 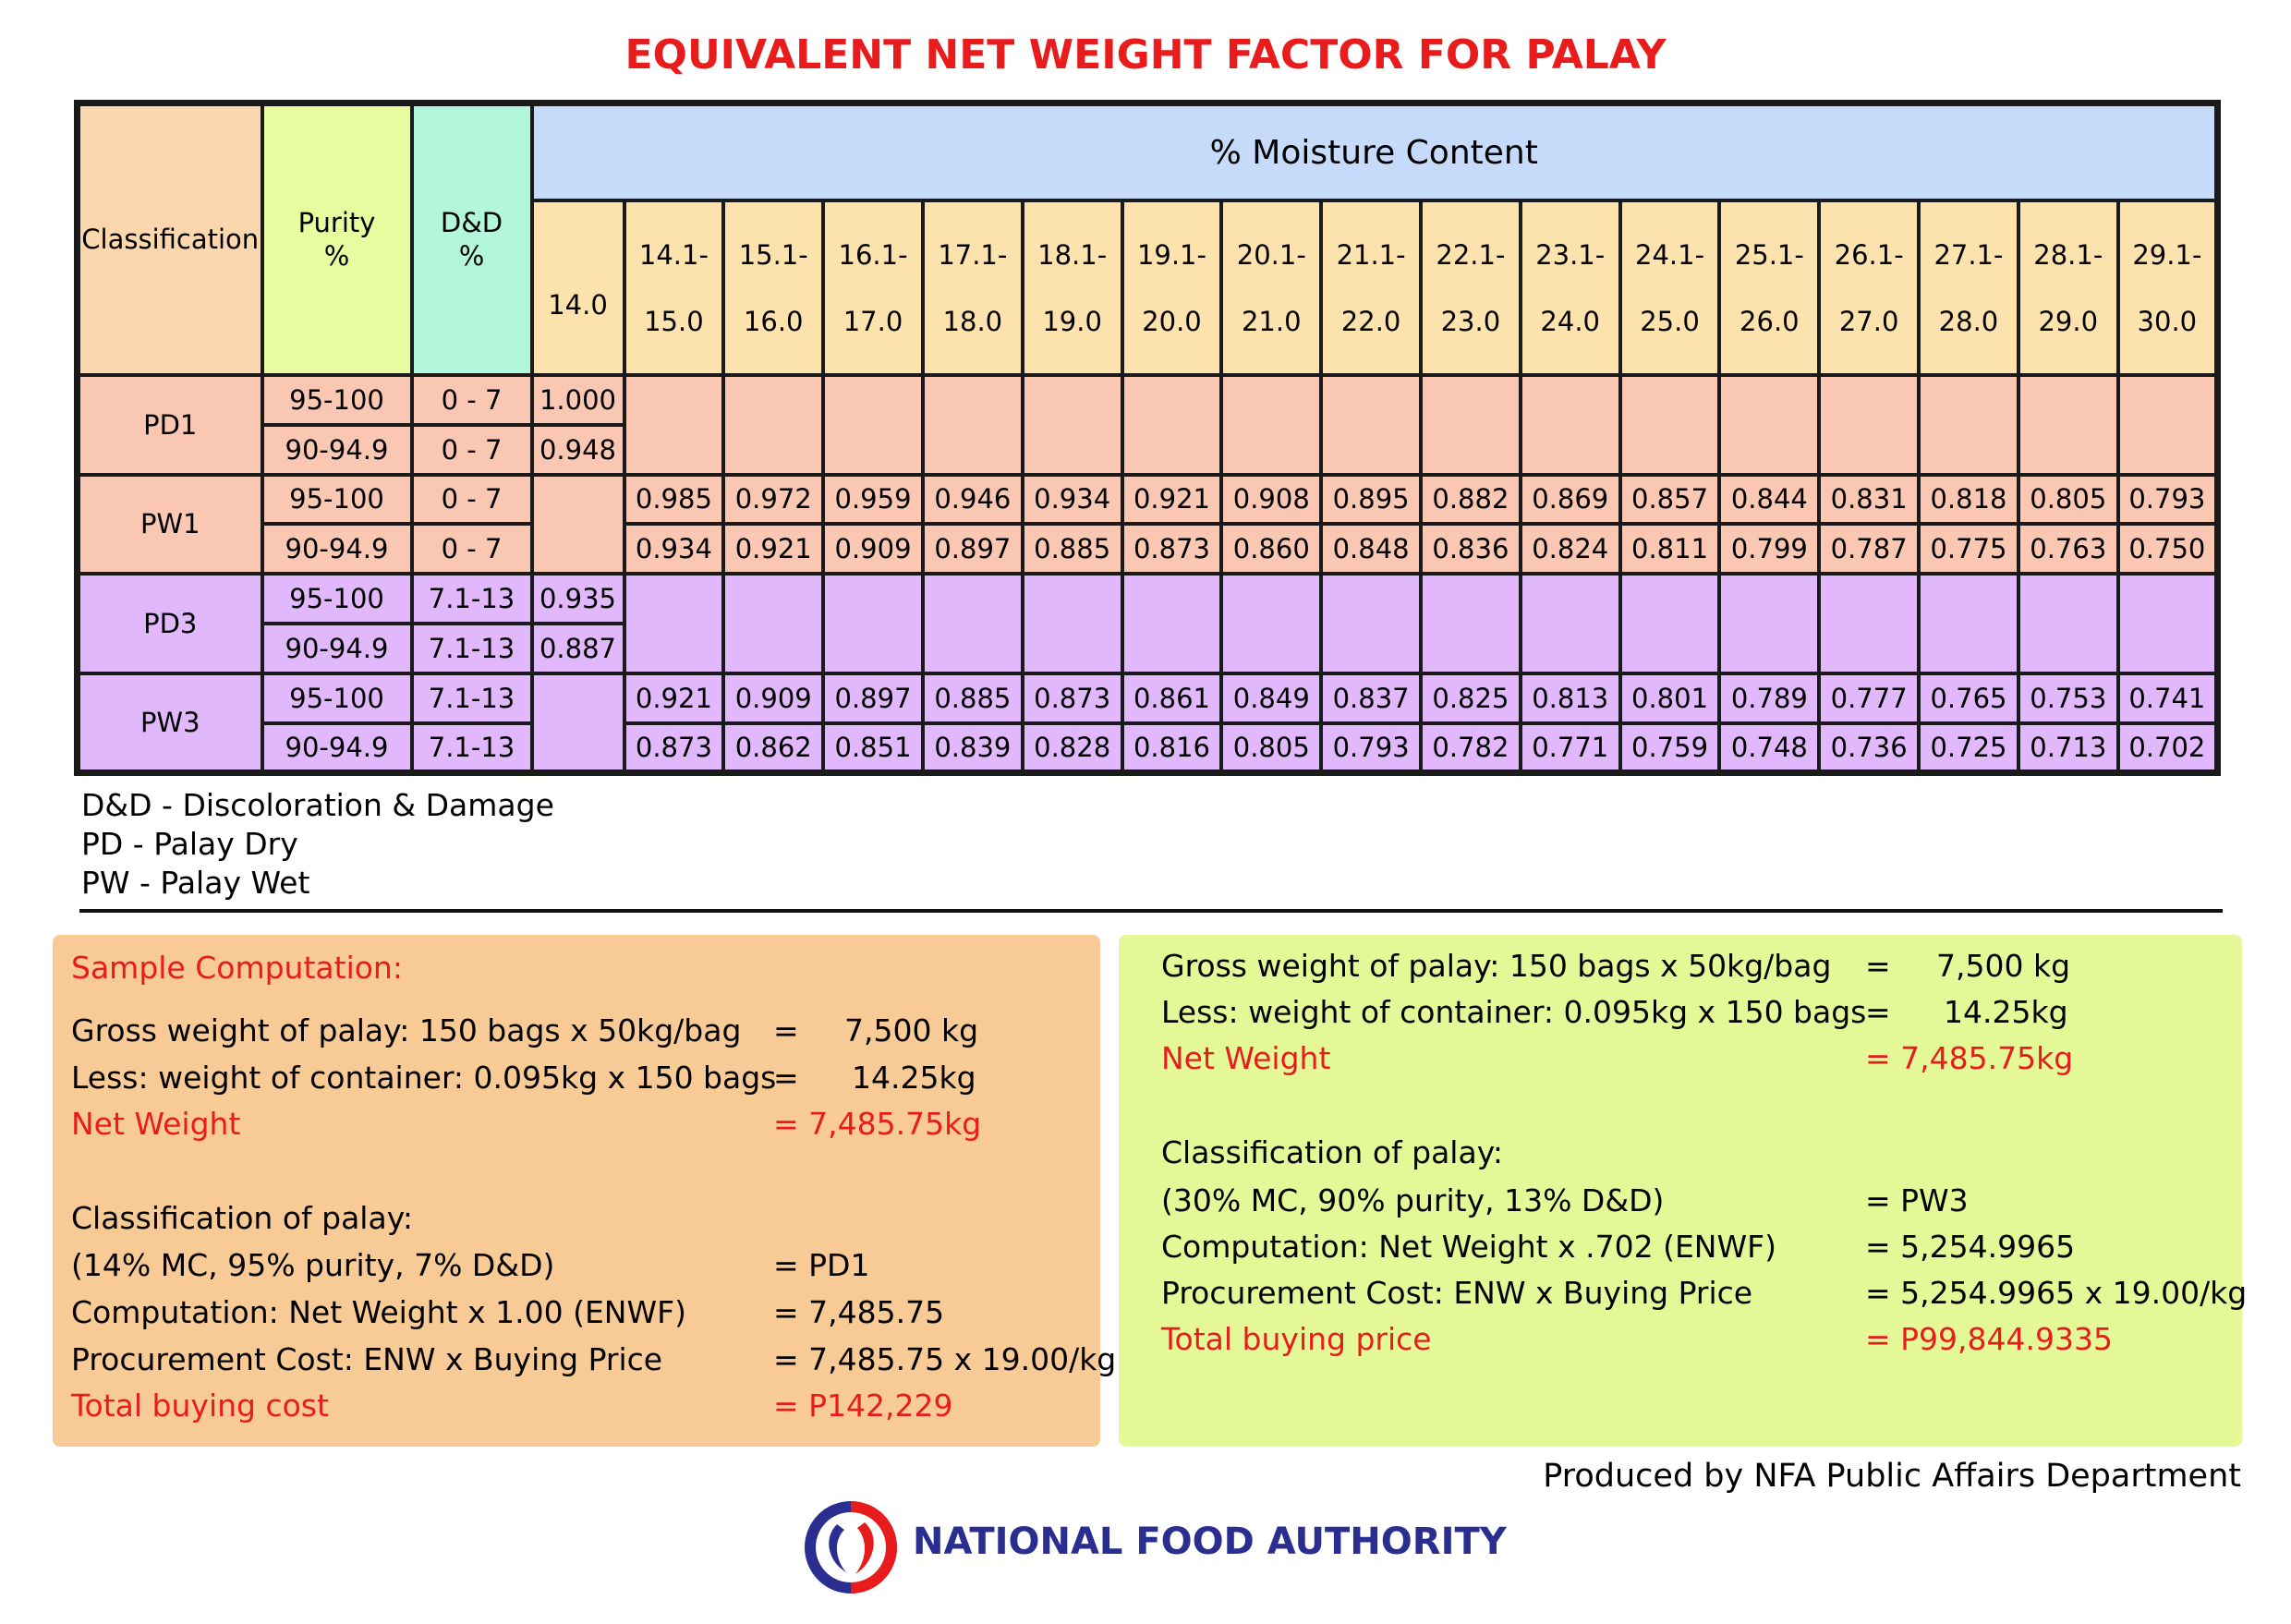 What do you see at coordinates (1246, 1058) in the screenshot?
I see `right-net-label: Net Weight` at bounding box center [1246, 1058].